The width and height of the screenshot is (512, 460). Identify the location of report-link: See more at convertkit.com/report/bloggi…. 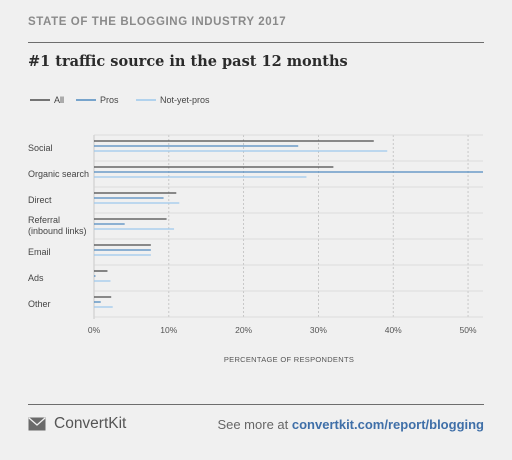
(350, 424).